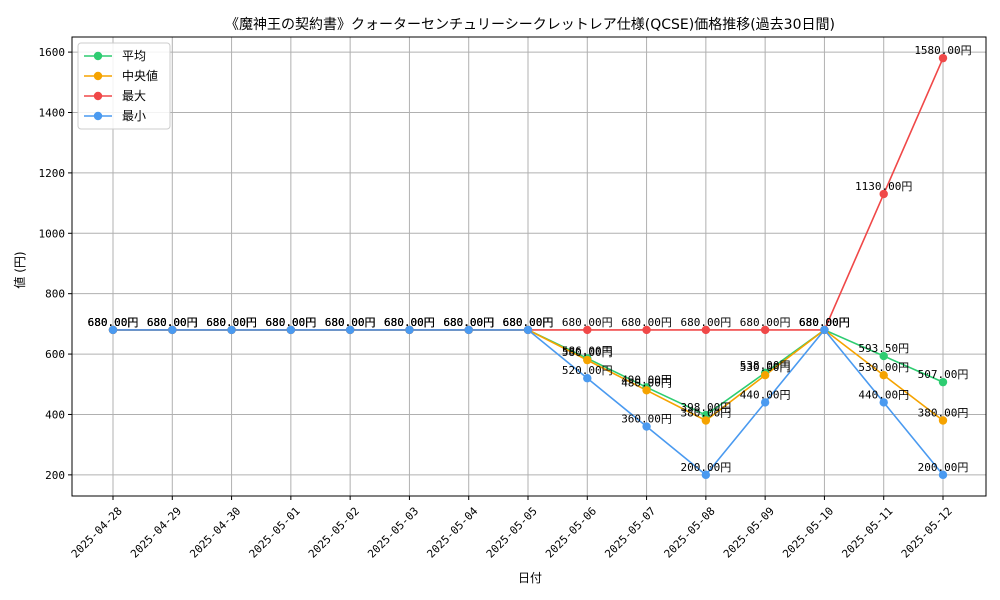 Image resolution: width=1000 pixels, height=600 pixels. What do you see at coordinates (140, 75) in the screenshot?
I see `legend-label: 中央値` at bounding box center [140, 75].